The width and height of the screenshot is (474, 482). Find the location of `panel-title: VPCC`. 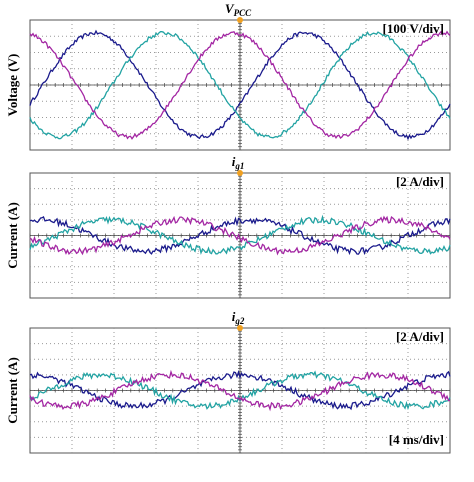

panel-title: VPCC is located at coordinates (238, 9).